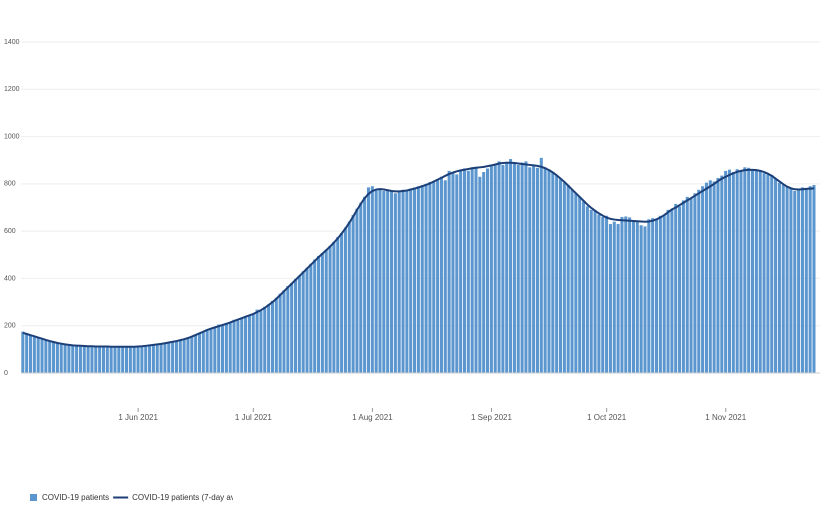 Image resolution: width=824 pixels, height=509 pixels. Describe the element at coordinates (75, 497) in the screenshot. I see `legend-label: COVID-19 patients` at that location.